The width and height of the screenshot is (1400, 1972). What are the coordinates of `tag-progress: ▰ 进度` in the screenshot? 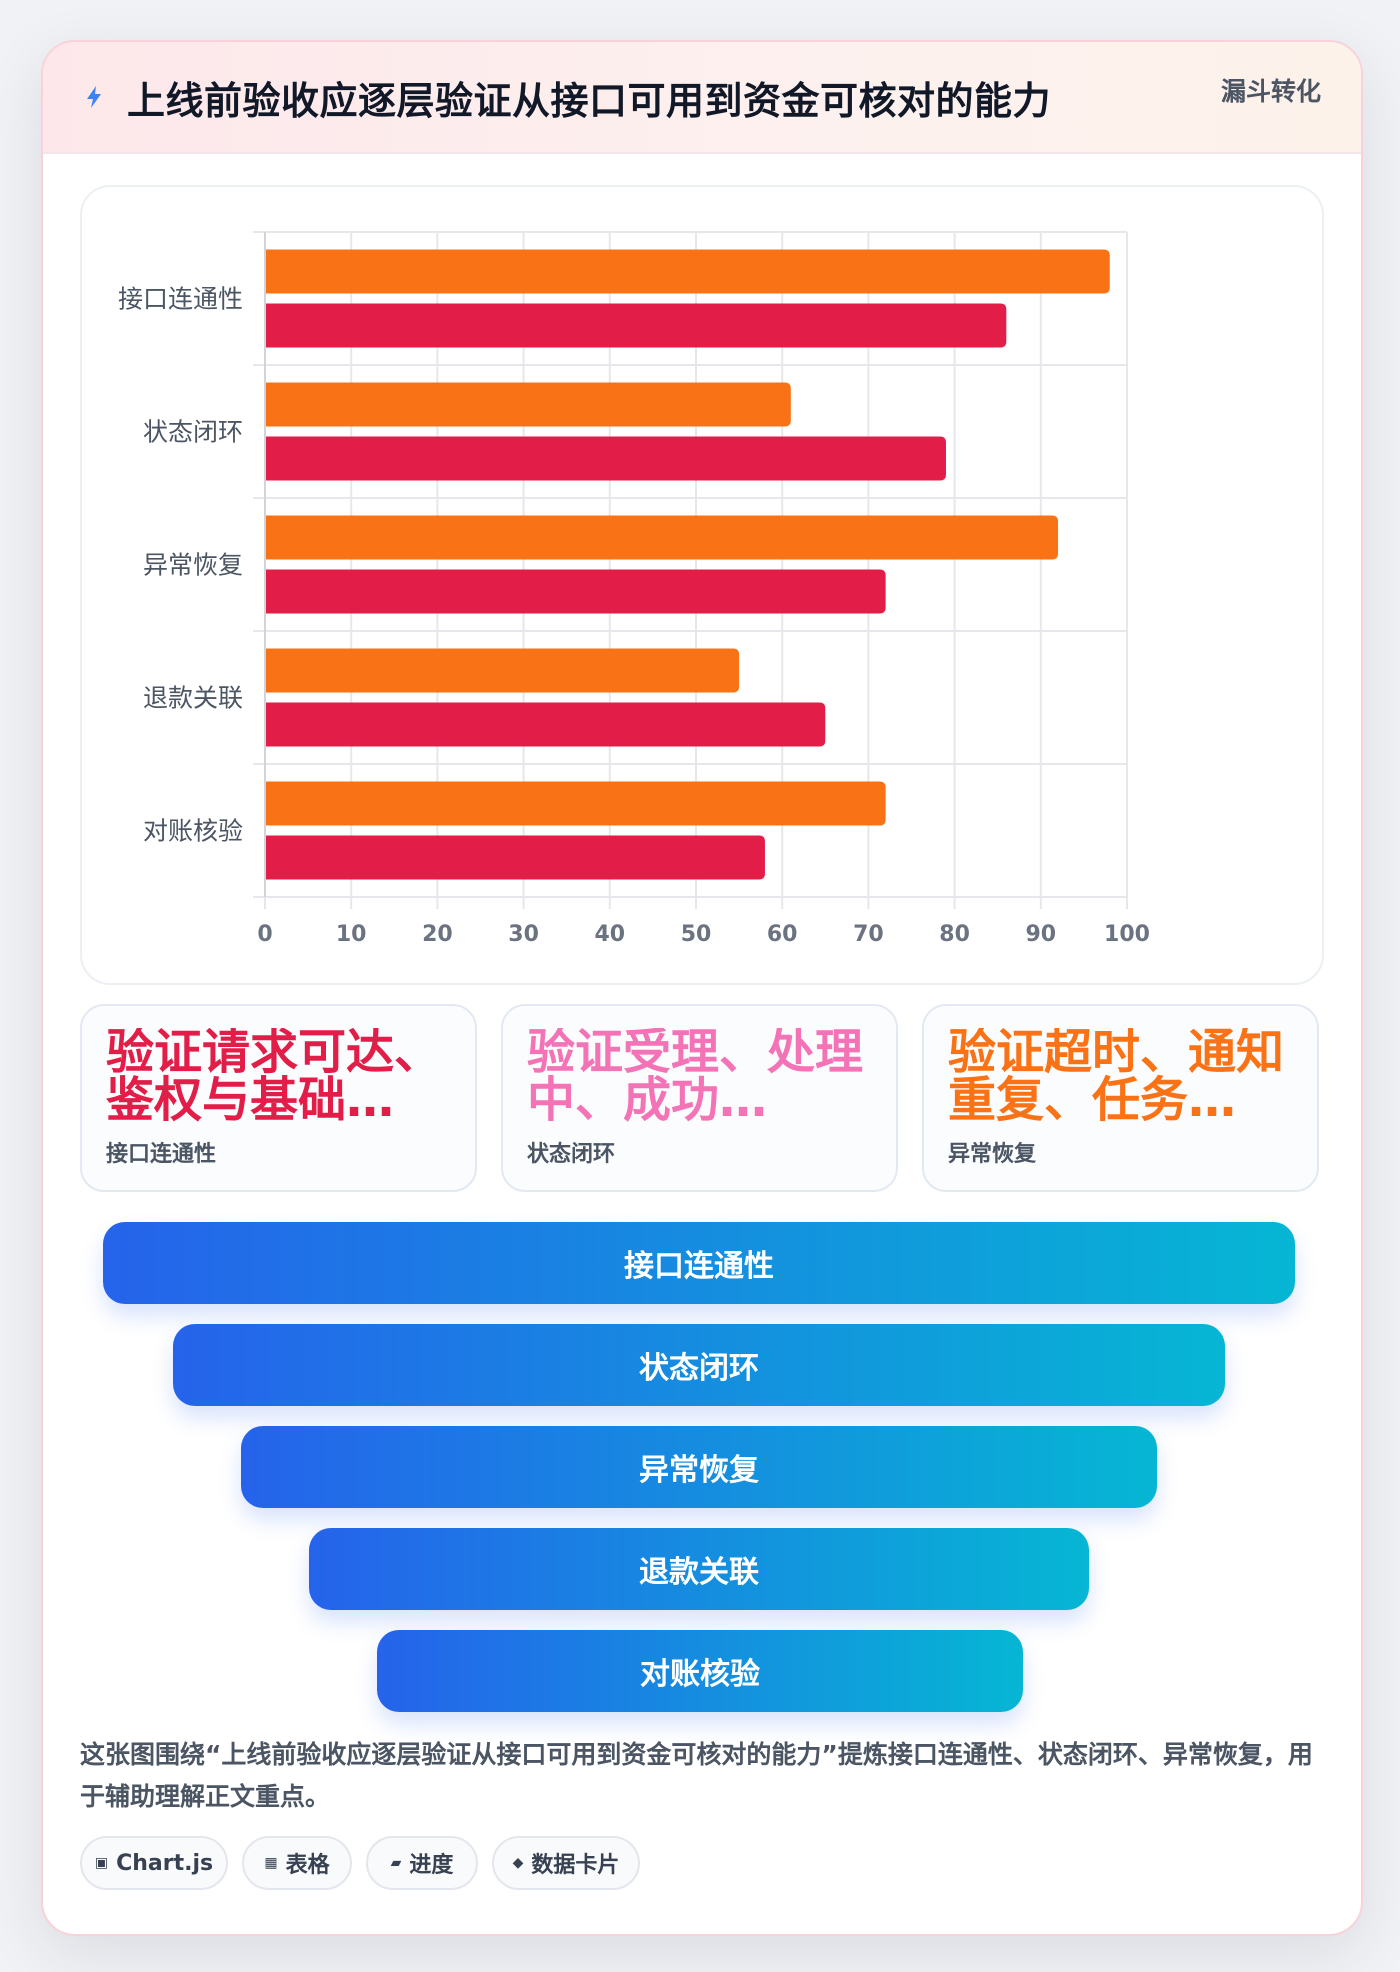 It's located at (422, 1863).